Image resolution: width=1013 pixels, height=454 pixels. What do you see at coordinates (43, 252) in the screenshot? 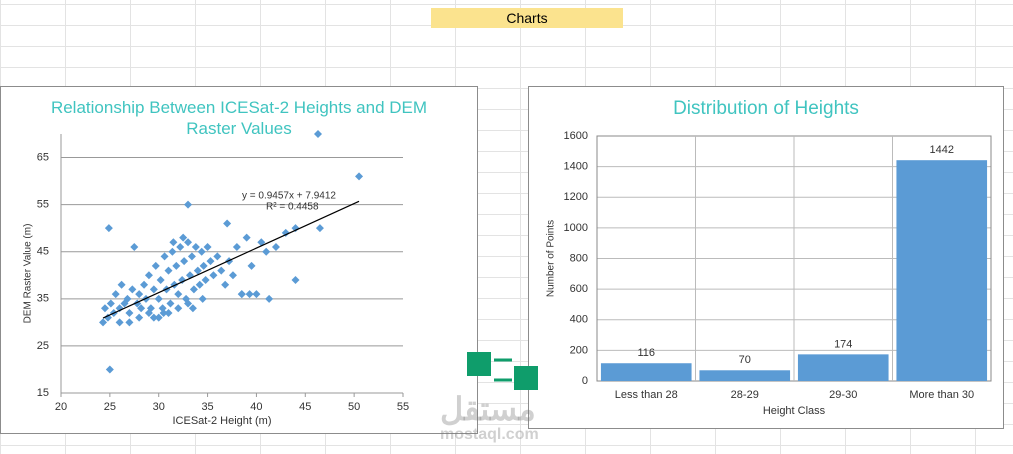
I see `y-tick-label: 45` at bounding box center [43, 252].